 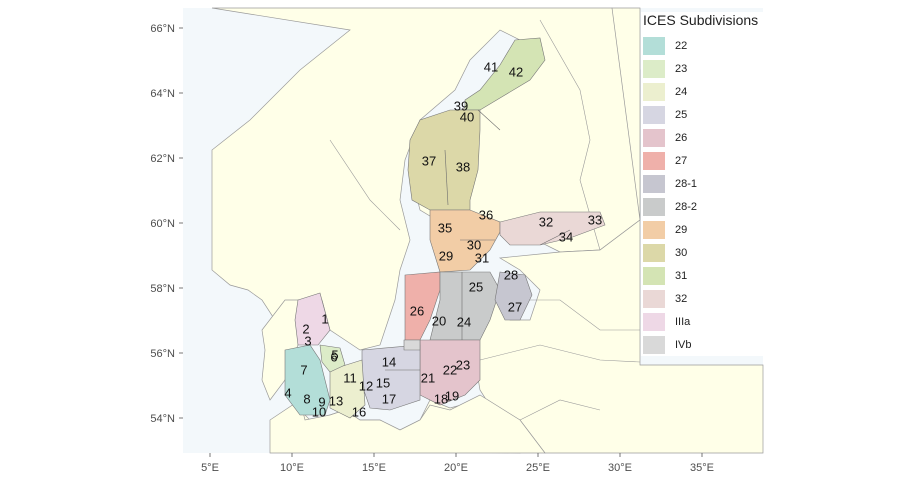 What do you see at coordinates (162, 159) in the screenshot?
I see `y-tick-label: 62°N` at bounding box center [162, 159].